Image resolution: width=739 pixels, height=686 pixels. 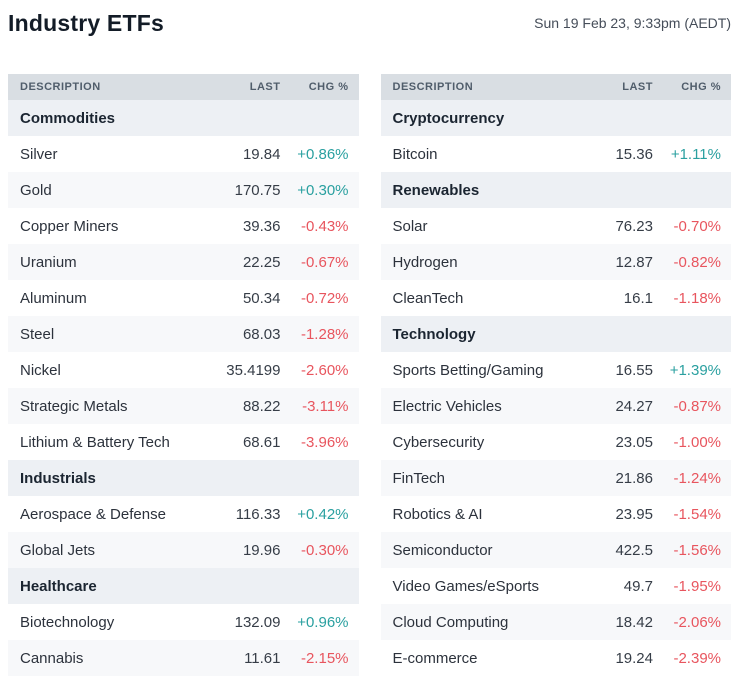 What do you see at coordinates (48, 262) in the screenshot?
I see `etf-description: Uranium` at bounding box center [48, 262].